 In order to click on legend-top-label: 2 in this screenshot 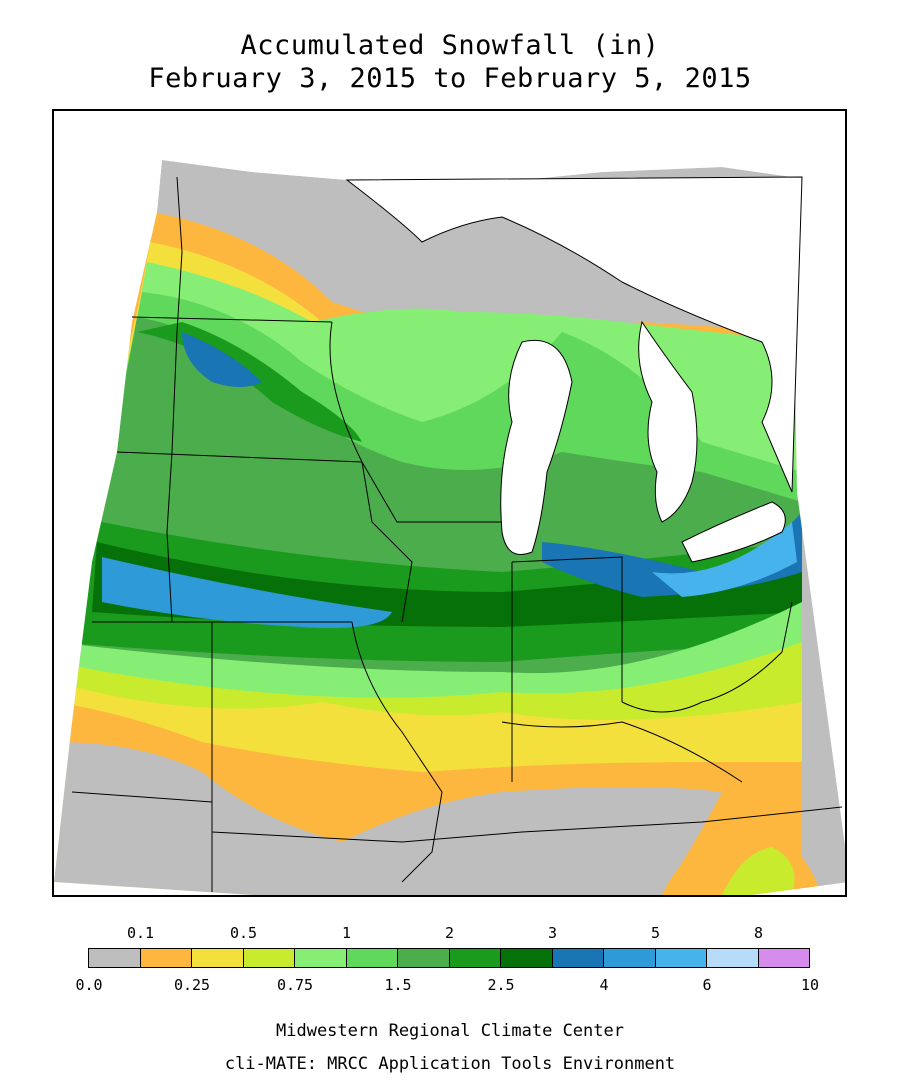, I will do `click(449, 933)`.